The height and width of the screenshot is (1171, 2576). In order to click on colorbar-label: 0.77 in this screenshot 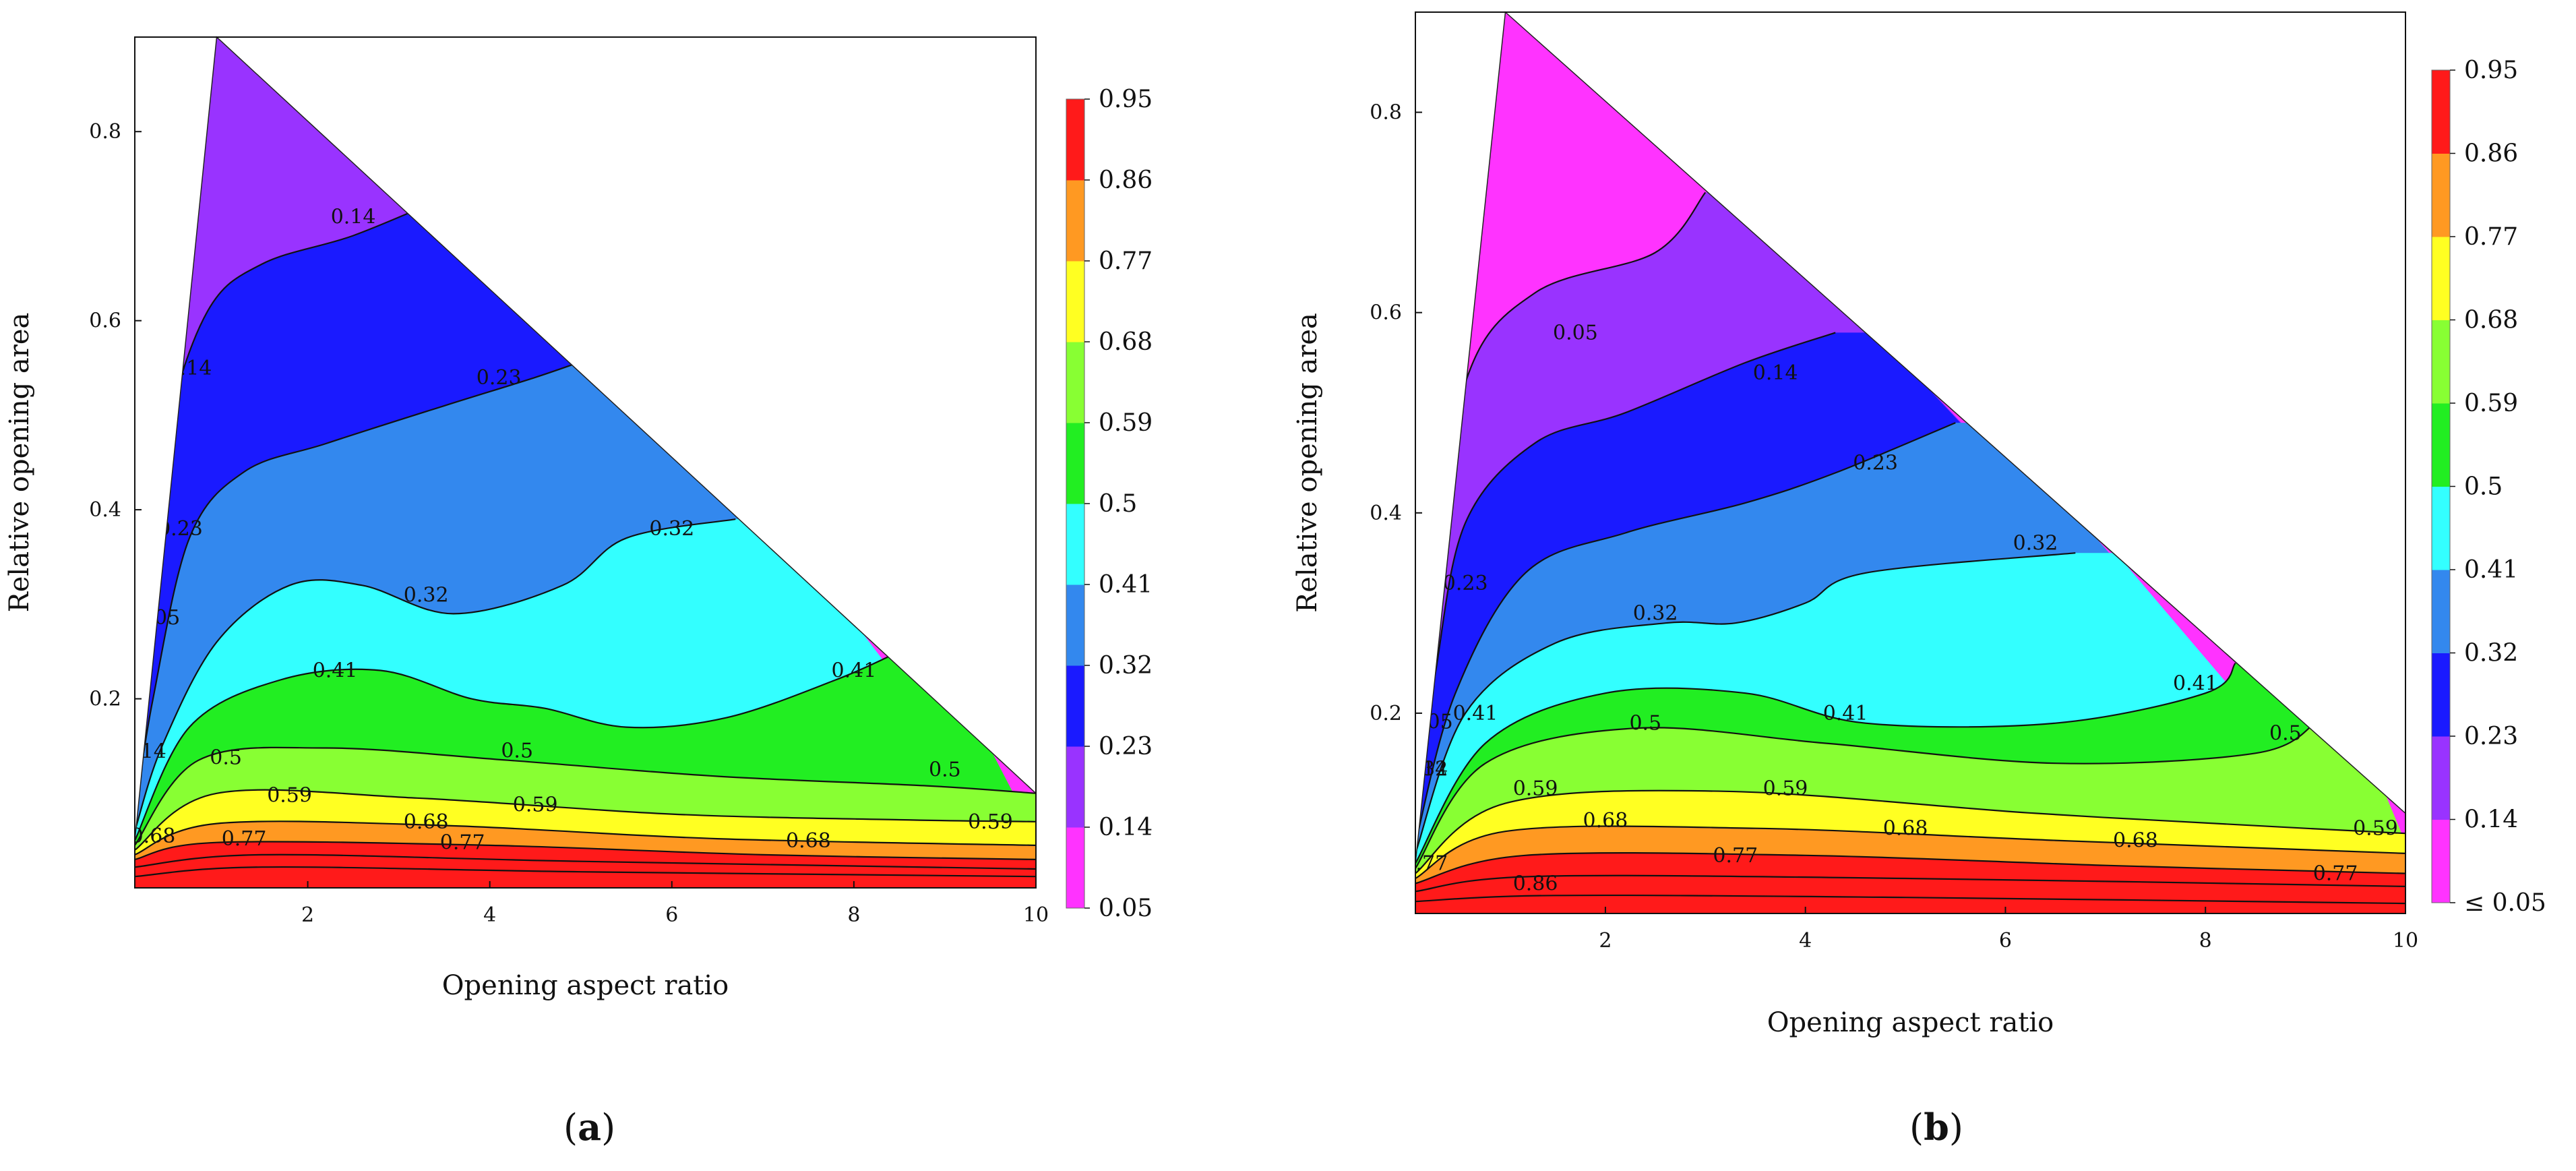, I will do `click(2491, 237)`.